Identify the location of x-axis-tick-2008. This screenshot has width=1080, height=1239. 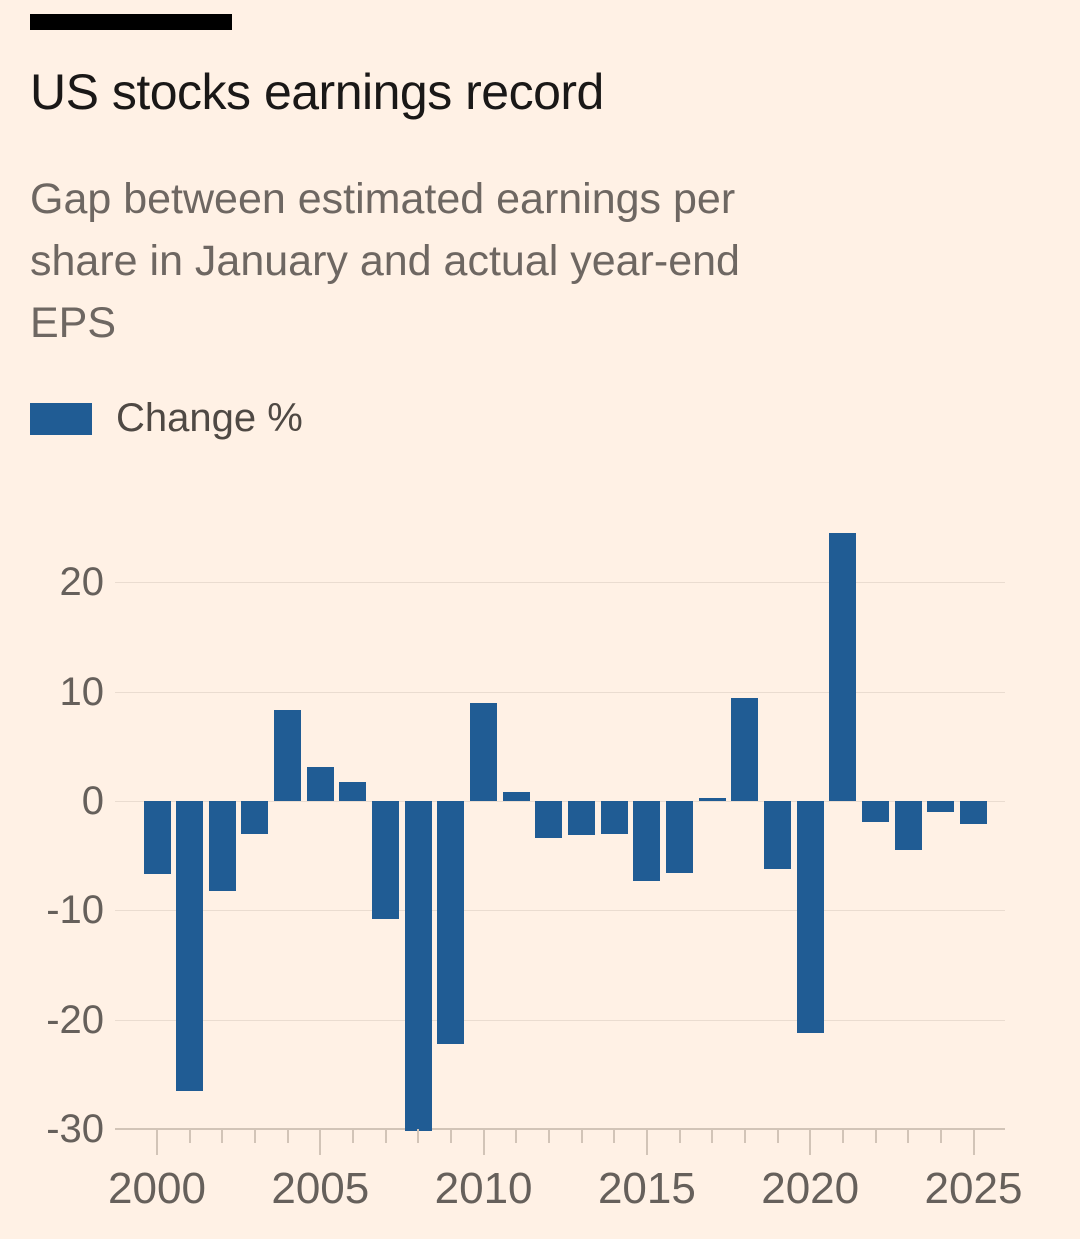
(418, 1136).